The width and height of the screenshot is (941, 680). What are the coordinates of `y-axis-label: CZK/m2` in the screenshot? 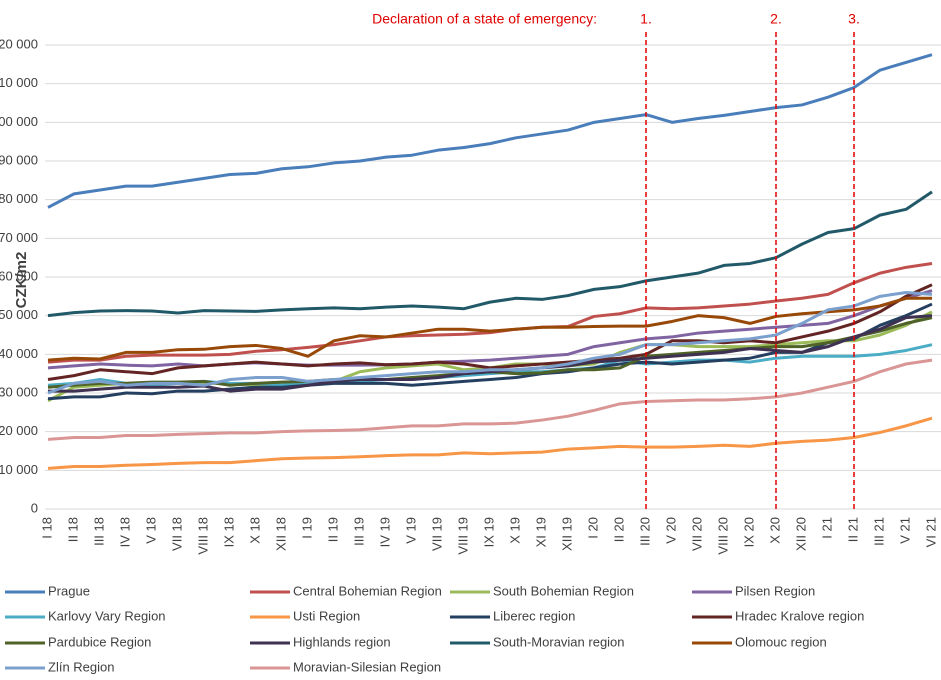 It's located at (21, 280).